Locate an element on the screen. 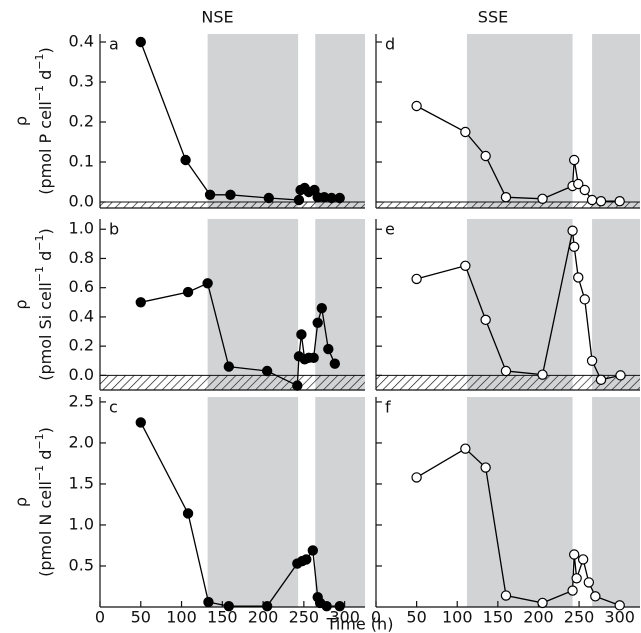 The height and width of the screenshot is (633, 641). y-label-unit: (pmol Si cell−1 d−1) is located at coordinates (44, 304).